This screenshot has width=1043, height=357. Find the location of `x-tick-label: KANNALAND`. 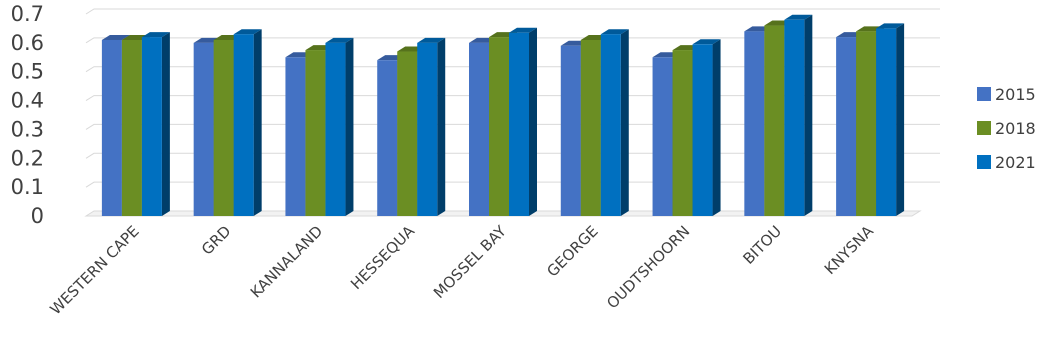

x-tick-label: KANNALAND is located at coordinates (286, 261).